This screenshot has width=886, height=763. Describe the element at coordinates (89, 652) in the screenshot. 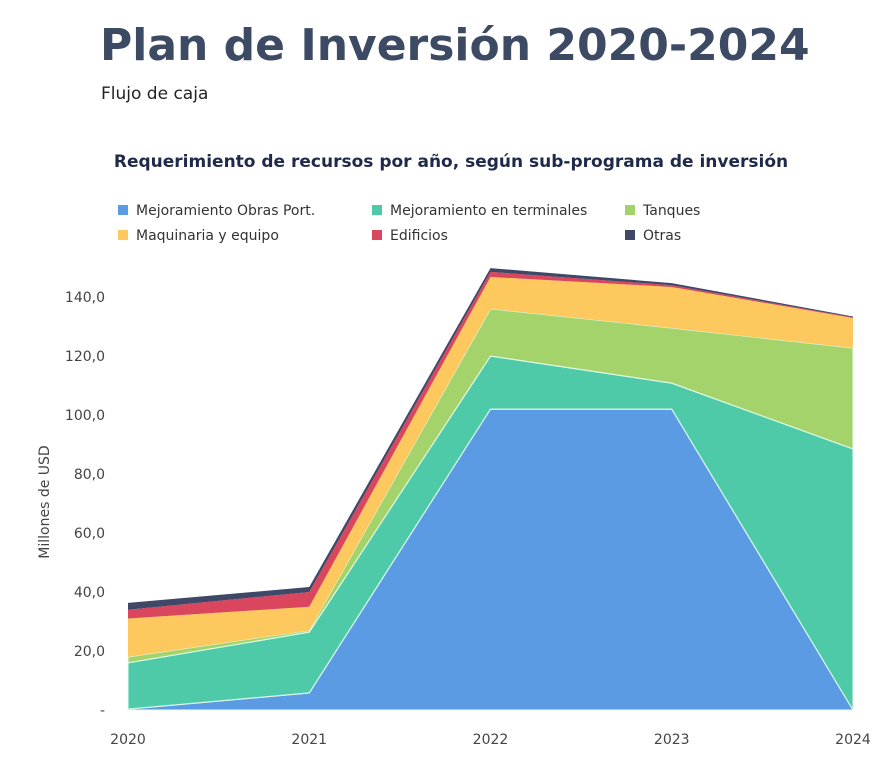

I see `y-tick-label: 20,0` at that location.